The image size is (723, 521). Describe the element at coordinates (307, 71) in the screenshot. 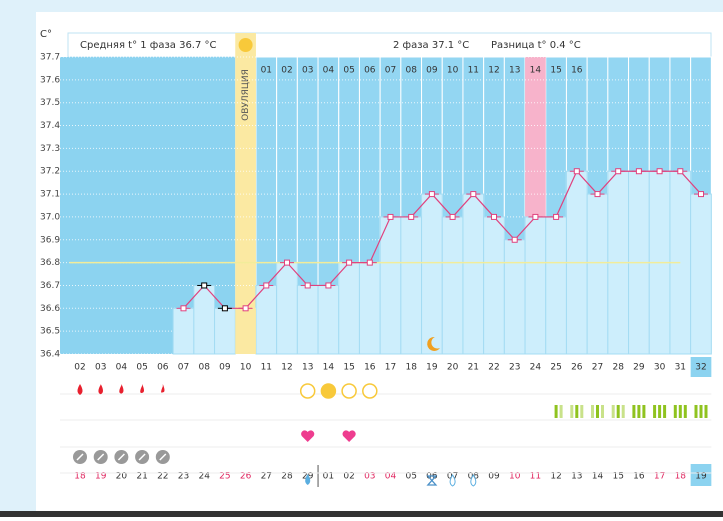

I see `phase2-day: 03` at that location.